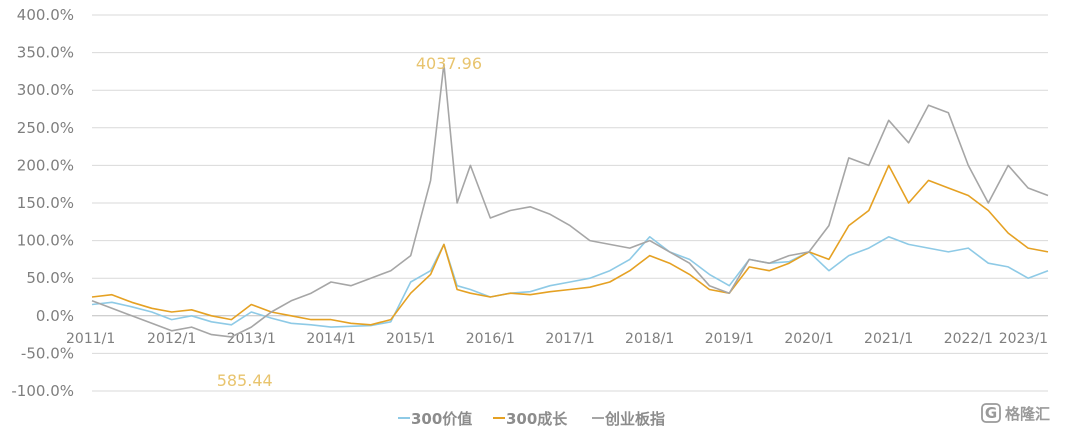 Image resolution: width=1080 pixels, height=437 pixels. What do you see at coordinates (888, 339) in the screenshot?
I see `x-tick-label: 2021/1` at bounding box center [888, 339].